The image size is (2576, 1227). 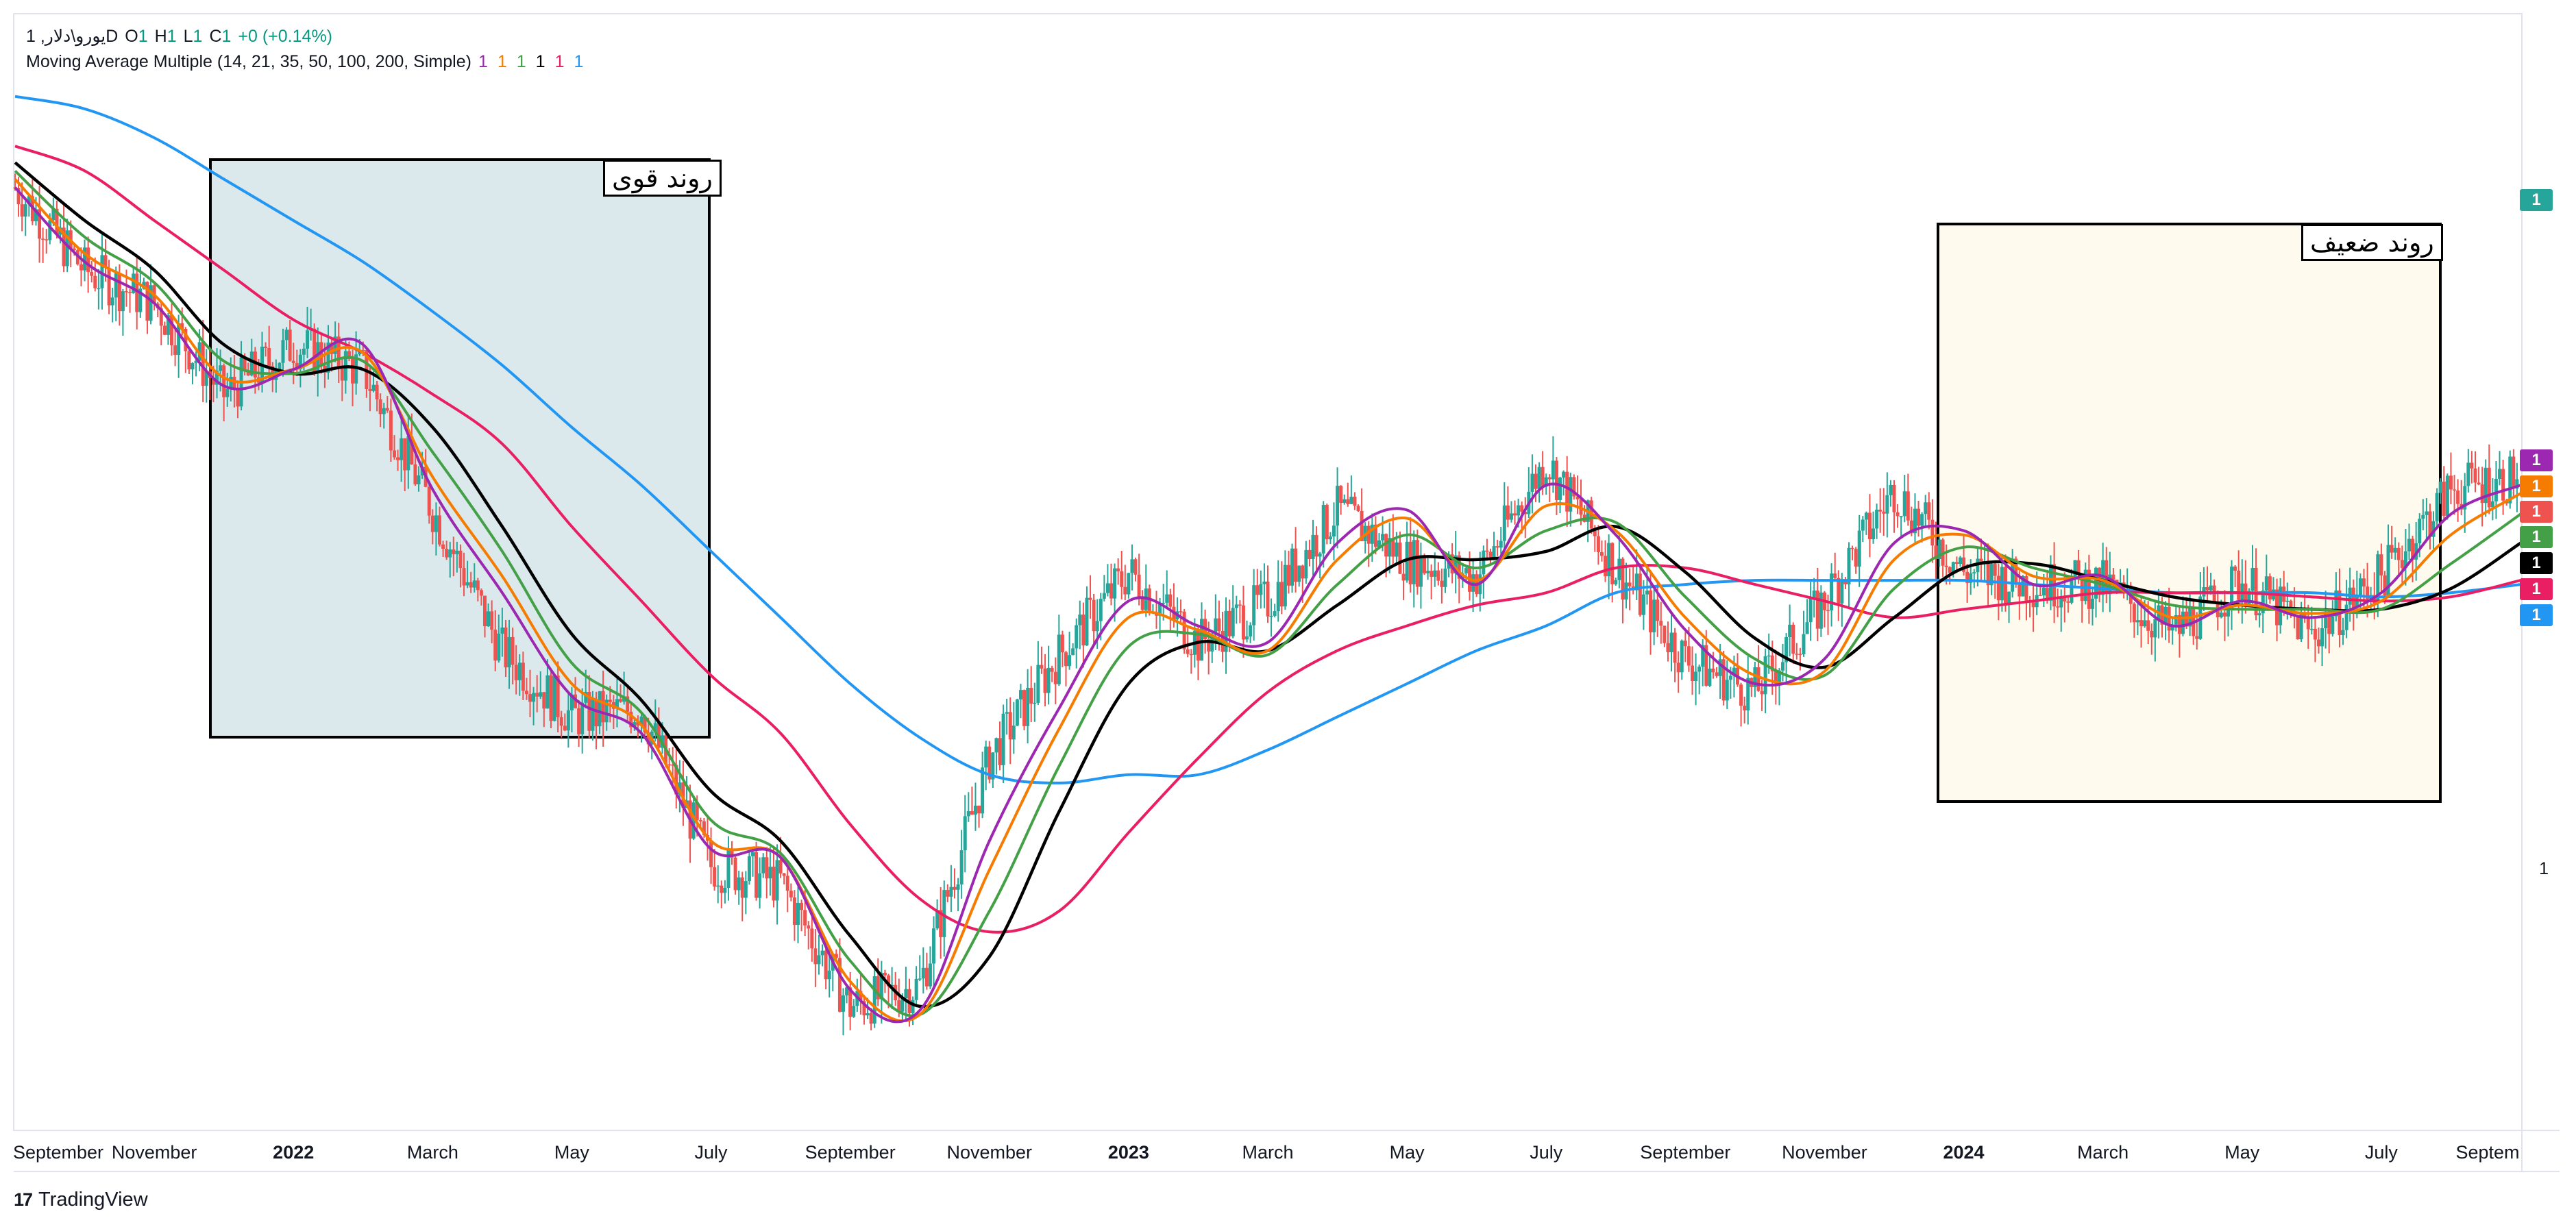 I want to click on weak-trend-box, so click(x=2190, y=513).